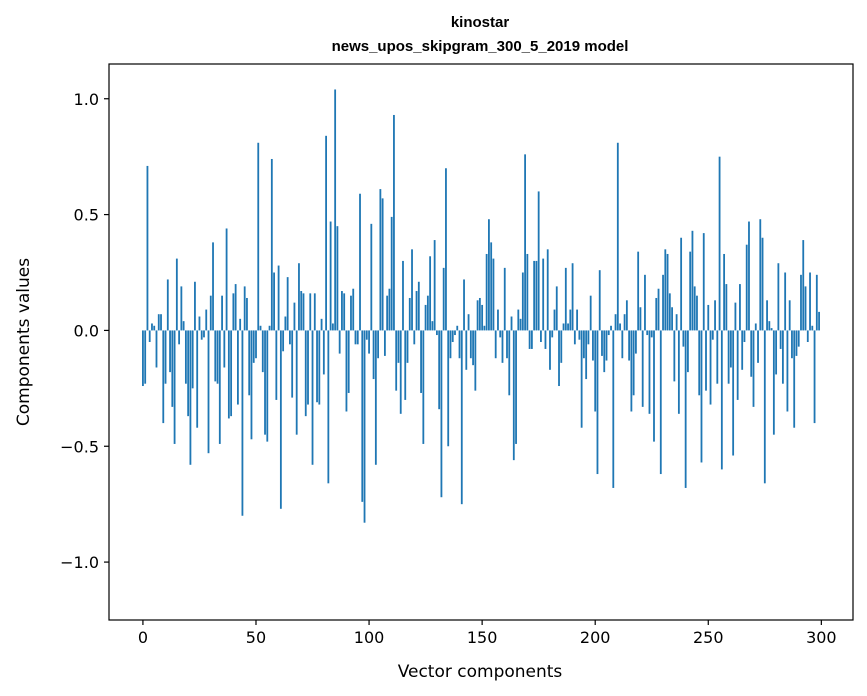 This screenshot has height=696, width=867. What do you see at coordinates (708, 637) in the screenshot?
I see `x-tick-label: 250` at bounding box center [708, 637].